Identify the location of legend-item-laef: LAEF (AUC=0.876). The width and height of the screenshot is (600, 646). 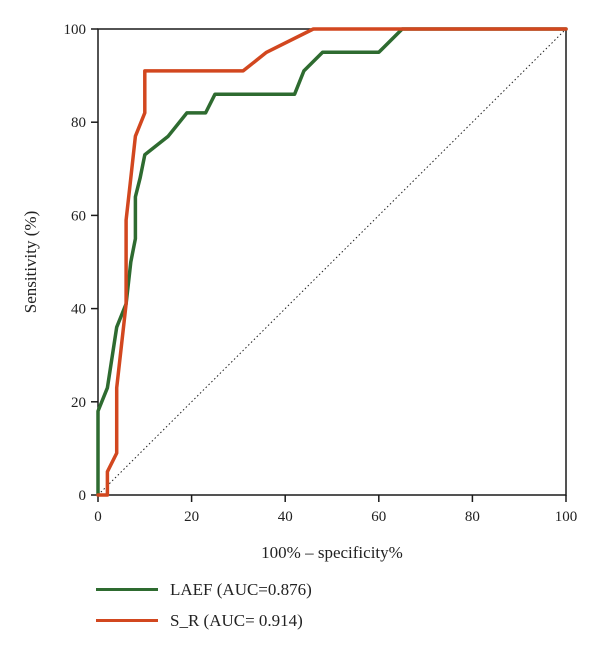
(204, 589).